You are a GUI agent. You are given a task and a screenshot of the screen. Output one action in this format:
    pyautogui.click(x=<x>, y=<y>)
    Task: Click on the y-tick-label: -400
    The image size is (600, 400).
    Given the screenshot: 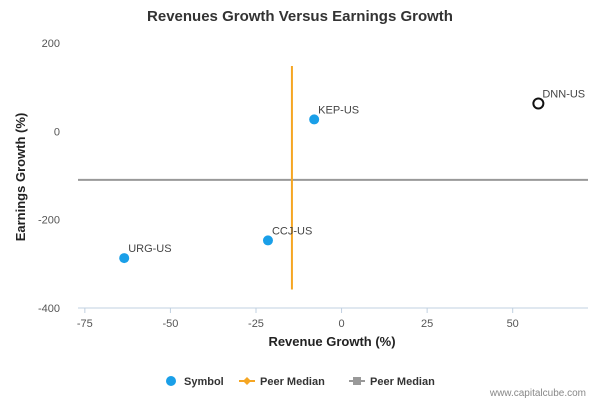 What is the action you would take?
    pyautogui.click(x=49, y=309)
    